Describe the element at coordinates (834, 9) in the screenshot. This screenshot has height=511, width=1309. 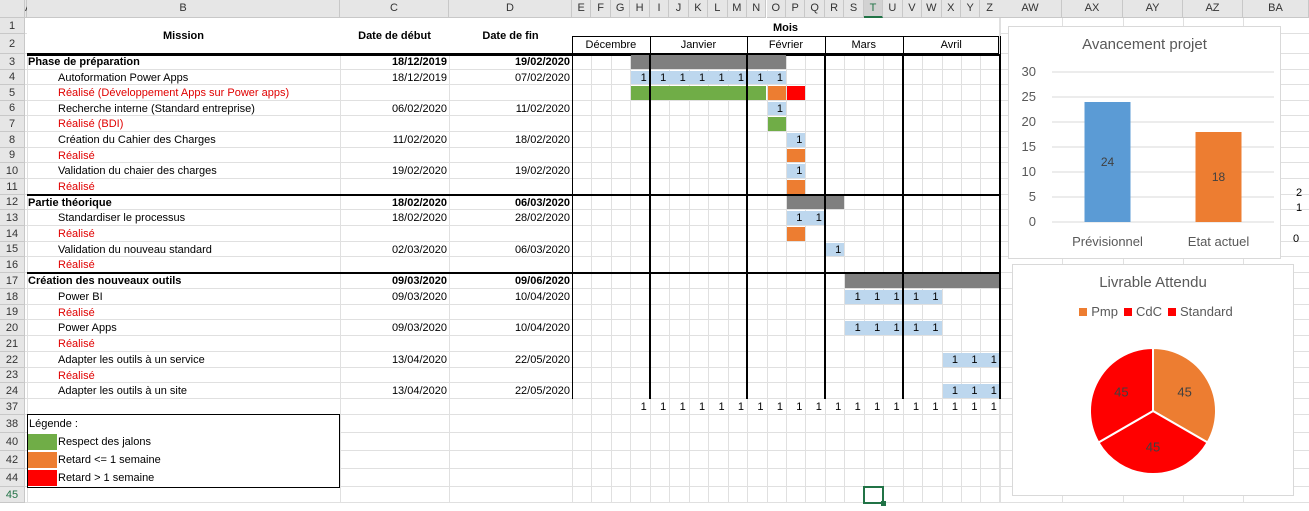
I see `column-header-r: R` at that location.